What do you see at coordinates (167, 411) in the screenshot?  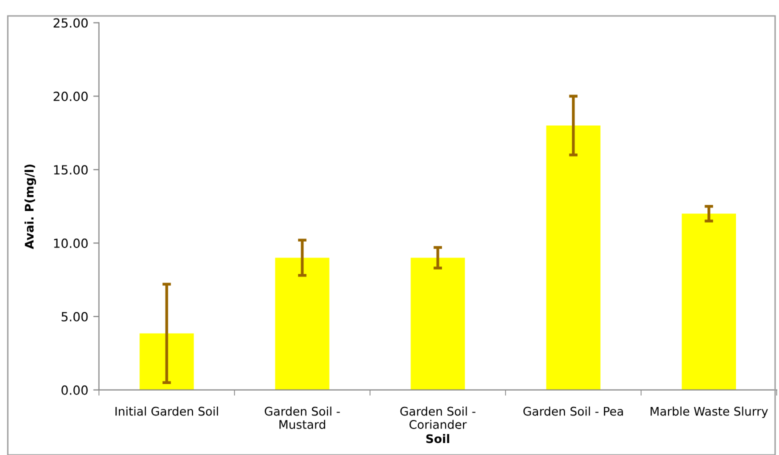 I see `x-tick-label: Initial Garden Soil` at bounding box center [167, 411].